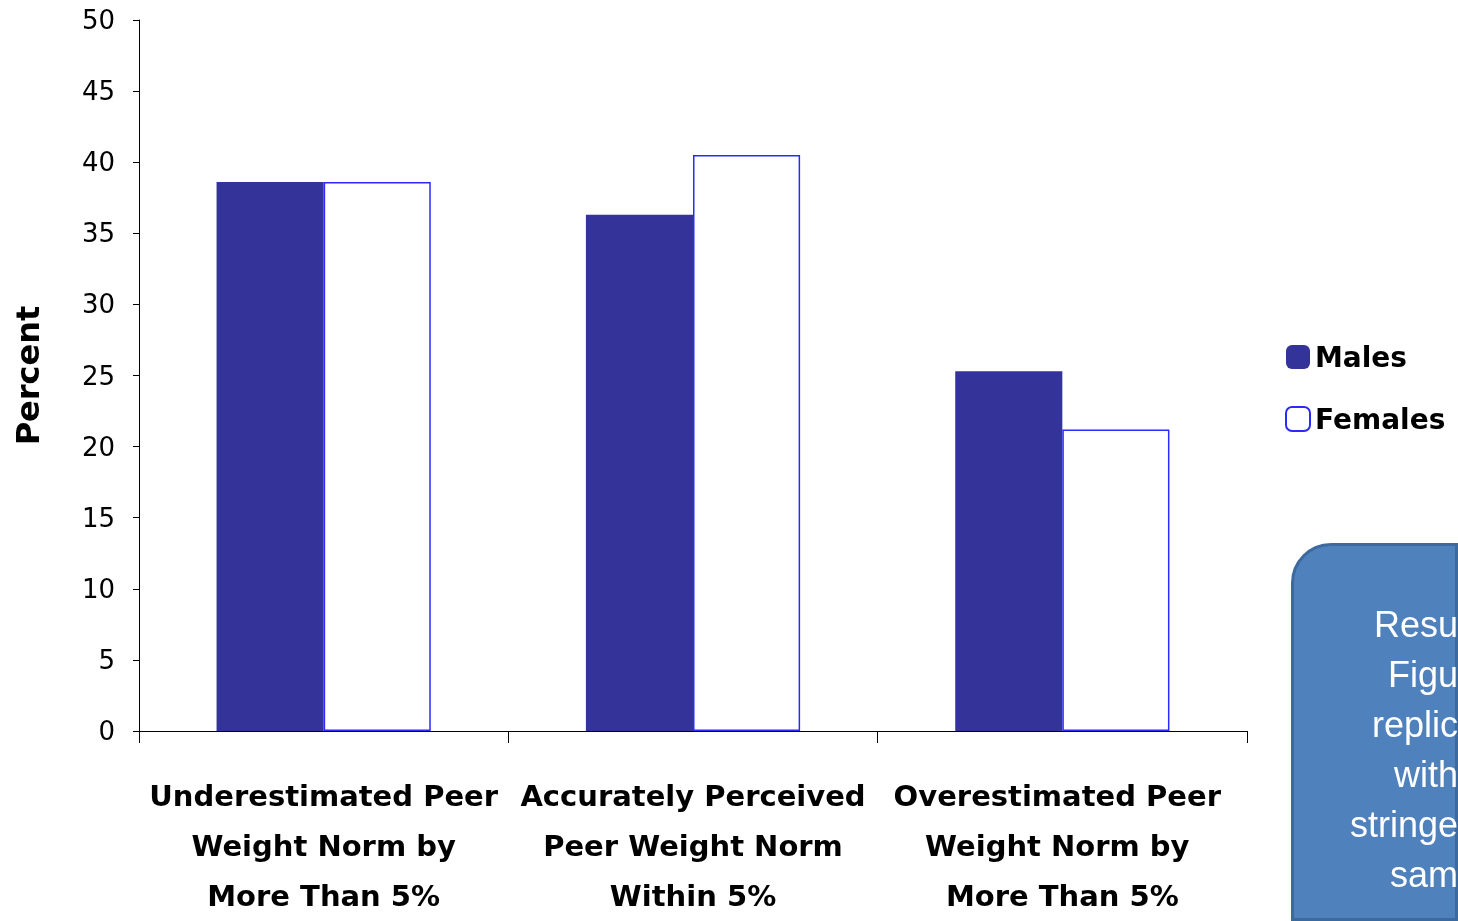  I want to click on text: replic, so click(1414, 725).